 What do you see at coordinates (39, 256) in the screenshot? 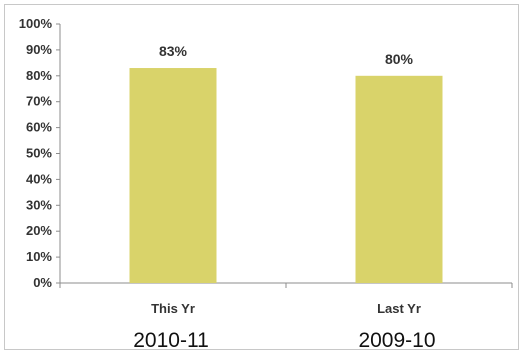
I see `y-tick-label: 10%` at bounding box center [39, 256].